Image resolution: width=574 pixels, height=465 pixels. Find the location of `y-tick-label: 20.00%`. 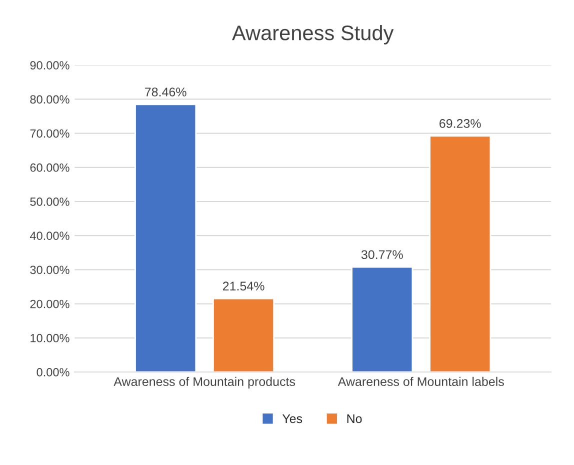

y-tick-label: 20.00% is located at coordinates (50, 304).